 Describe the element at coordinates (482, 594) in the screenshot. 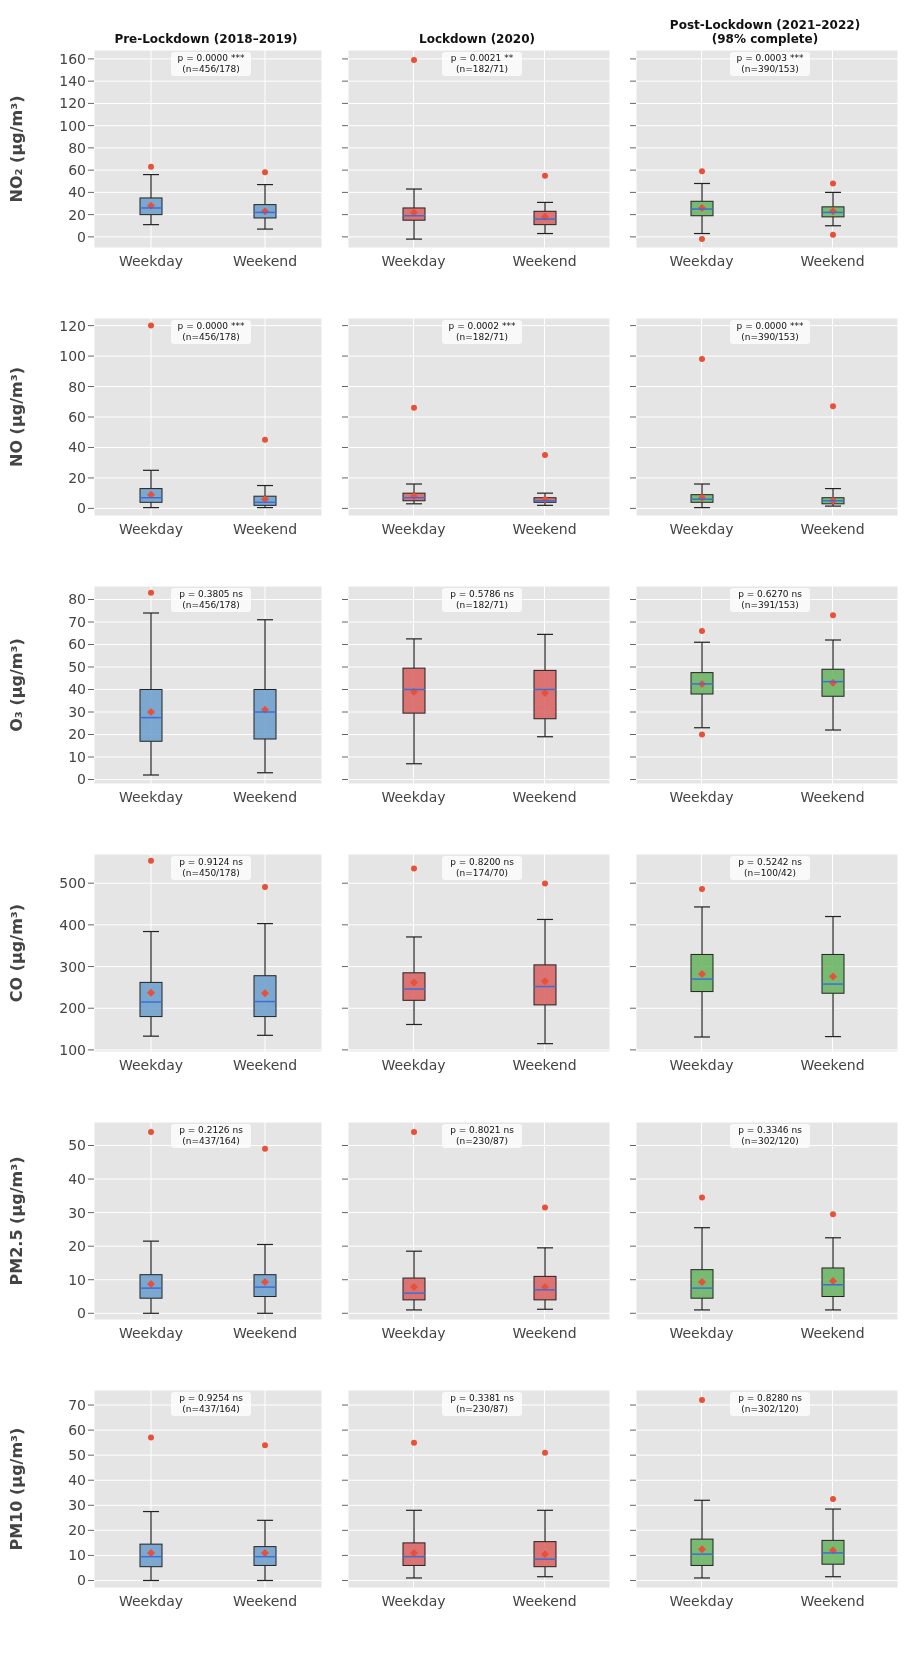

I see `annotation: p = 0.5786 ns` at that location.